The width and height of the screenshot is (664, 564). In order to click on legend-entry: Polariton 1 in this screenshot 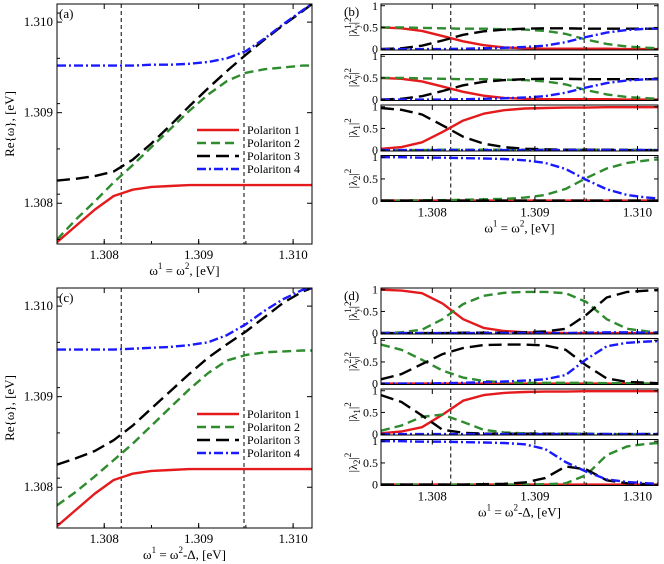, I will do `click(273, 130)`.